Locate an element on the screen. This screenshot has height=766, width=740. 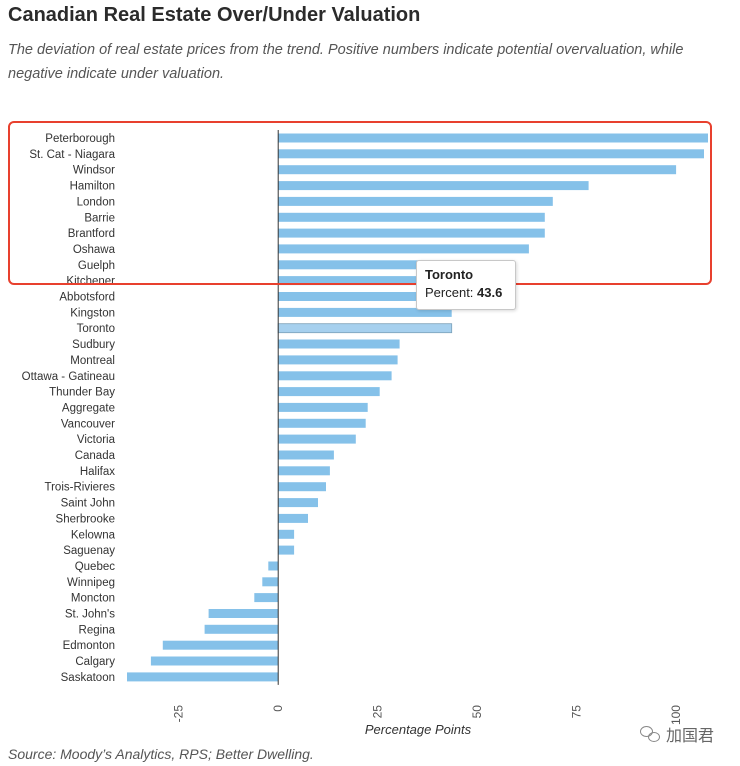
category-label: Montreal is located at coordinates (92, 361).